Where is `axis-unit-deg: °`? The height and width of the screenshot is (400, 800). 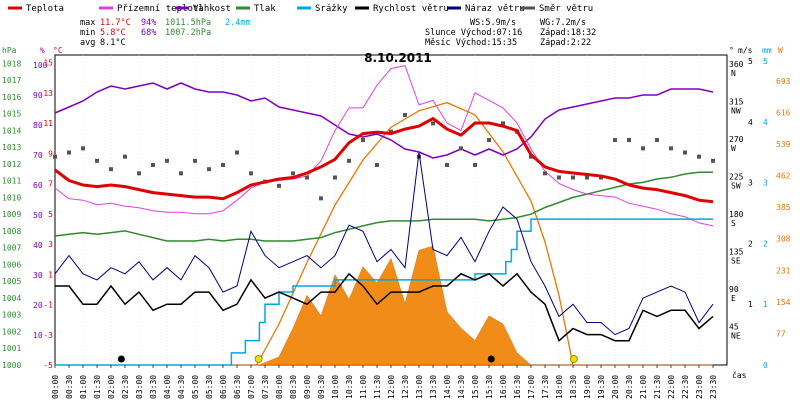
axis-unit-deg: ° is located at coordinates (731, 50).